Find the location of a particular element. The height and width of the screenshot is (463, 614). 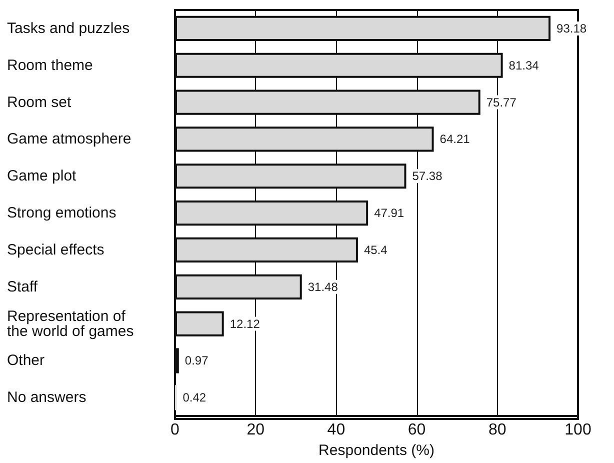

y-tick-label: Representation of the world of games is located at coordinates (70, 324).